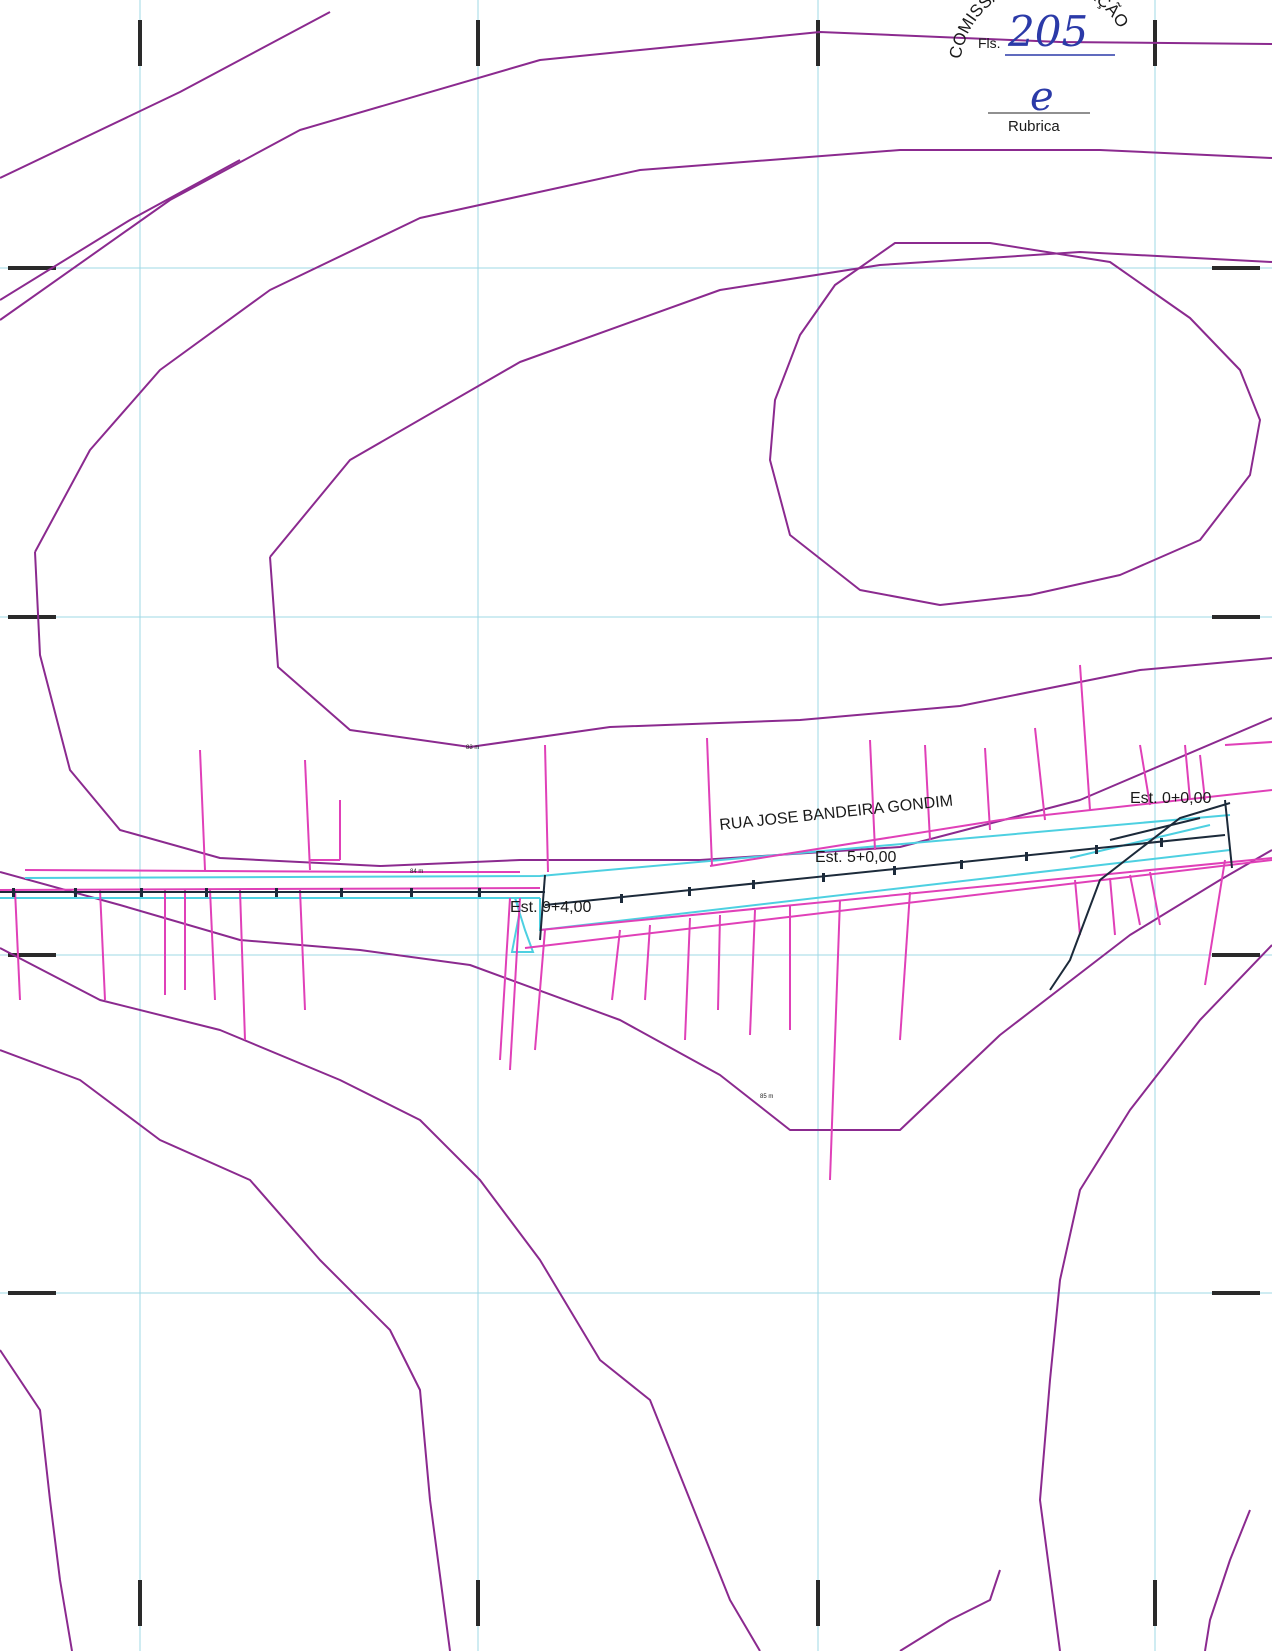 This screenshot has width=1272, height=1651. I want to click on station-label-start: Est. 0+0,00, so click(1170, 798).